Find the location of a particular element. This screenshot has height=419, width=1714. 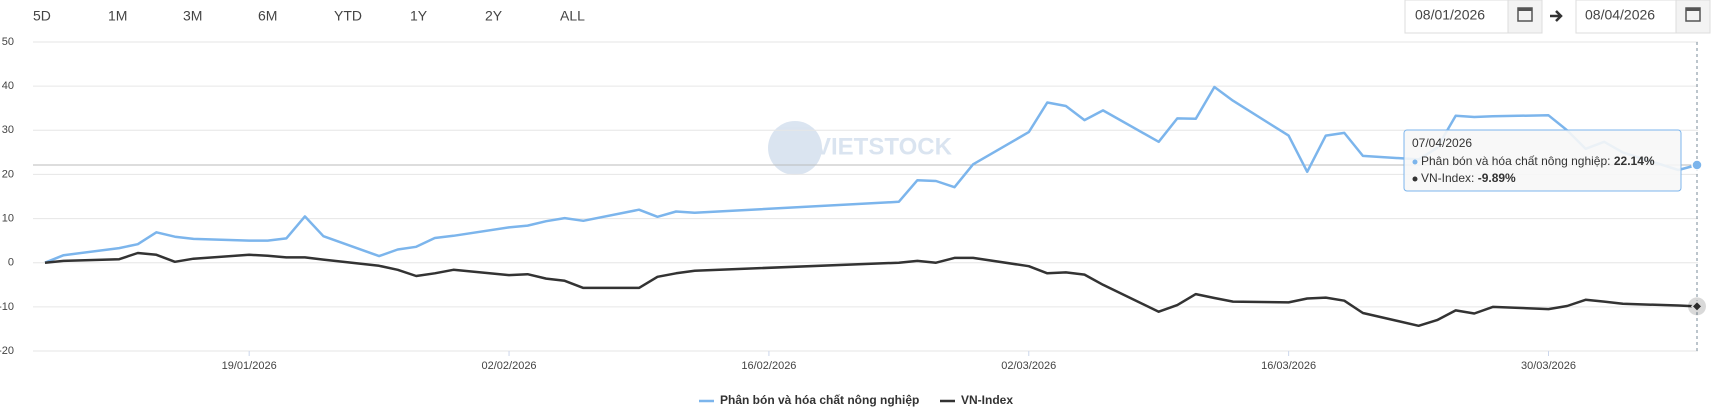

tooltip-date: 07/04/2026 is located at coordinates (1442, 143).